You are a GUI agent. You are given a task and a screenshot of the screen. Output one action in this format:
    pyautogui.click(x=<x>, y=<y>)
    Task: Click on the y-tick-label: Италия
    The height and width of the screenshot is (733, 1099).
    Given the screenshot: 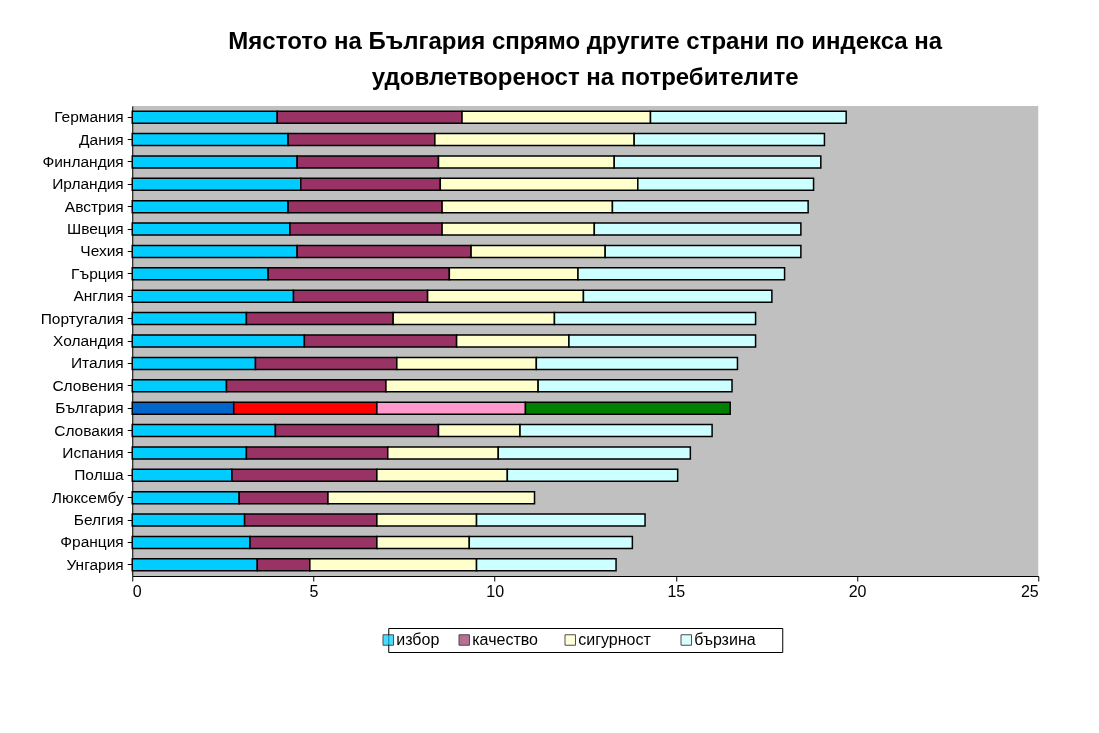 What is the action you would take?
    pyautogui.click(x=97, y=363)
    